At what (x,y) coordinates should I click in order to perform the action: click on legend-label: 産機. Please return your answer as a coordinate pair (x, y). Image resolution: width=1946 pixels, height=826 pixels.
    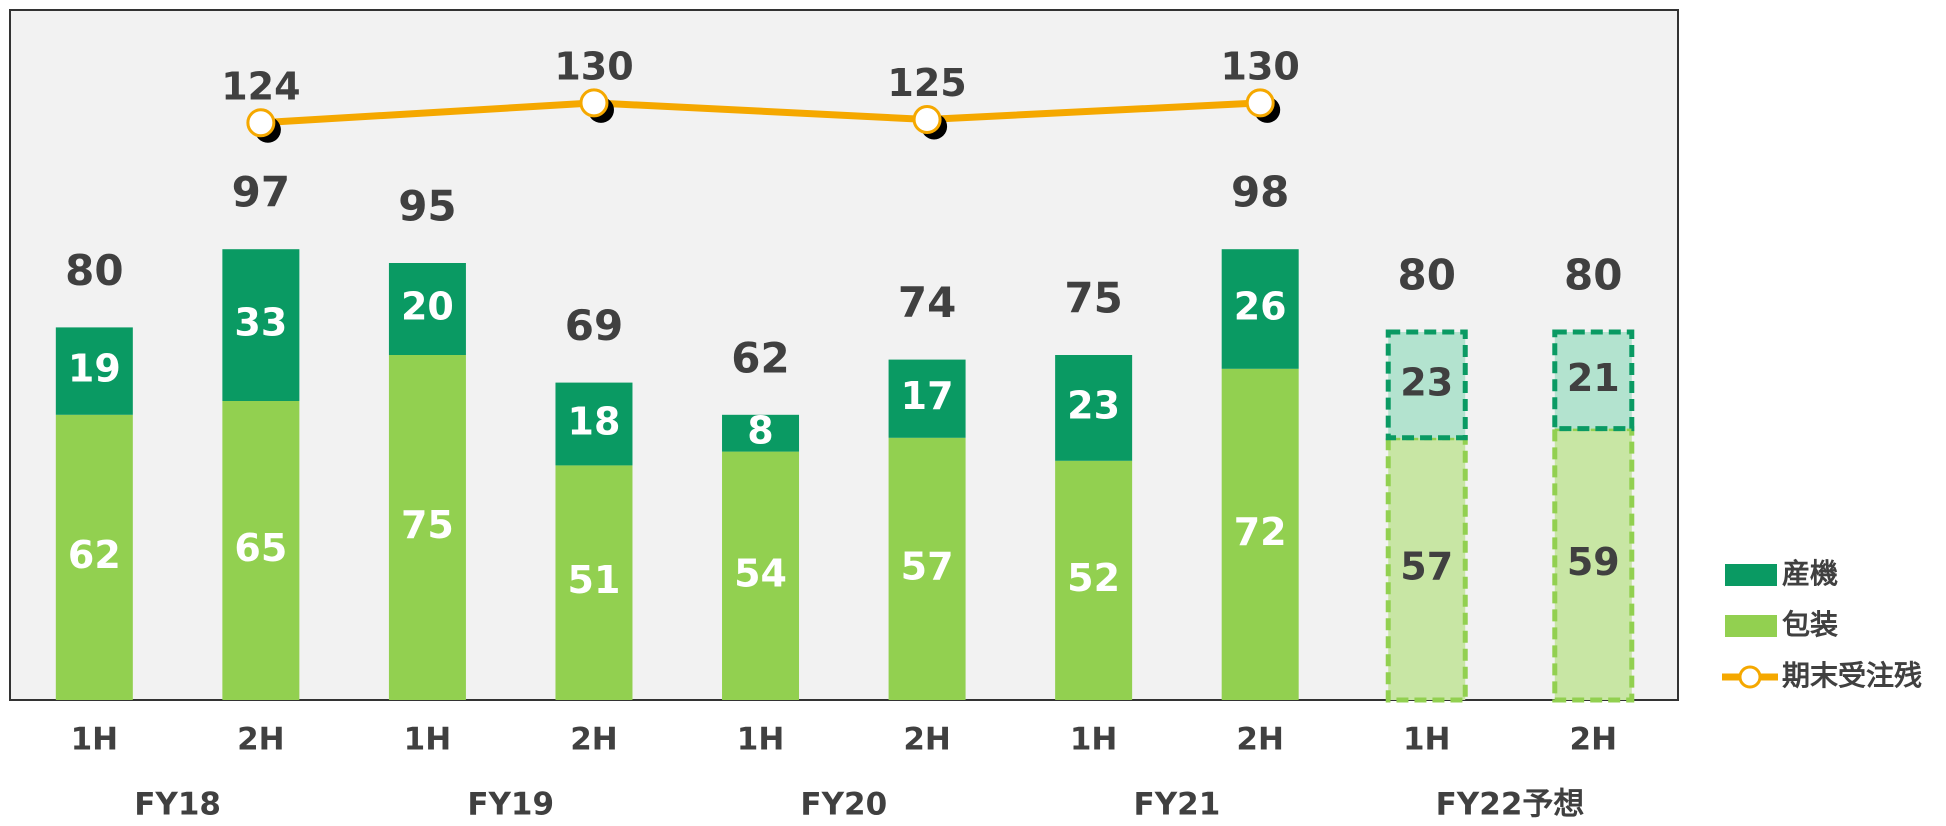
    Looking at the image, I should click on (1810, 573).